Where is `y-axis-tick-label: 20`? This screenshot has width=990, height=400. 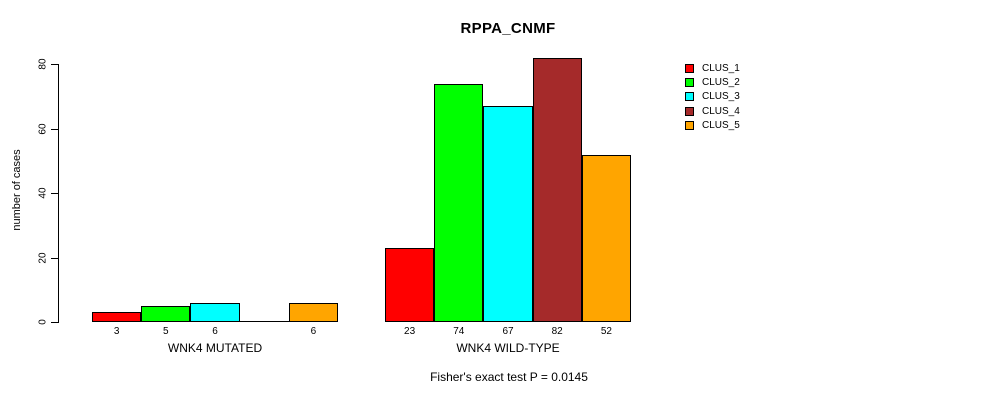 y-axis-tick-label: 20 is located at coordinates (43, 258).